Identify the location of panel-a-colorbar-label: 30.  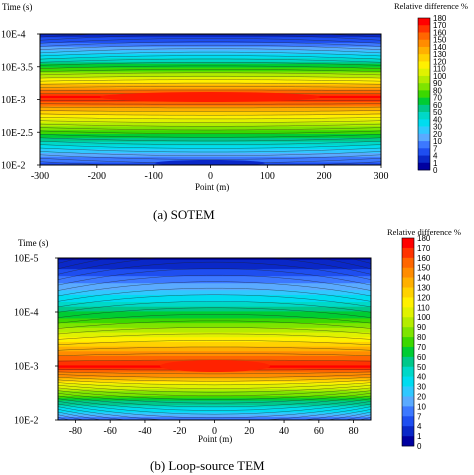
(437, 127).